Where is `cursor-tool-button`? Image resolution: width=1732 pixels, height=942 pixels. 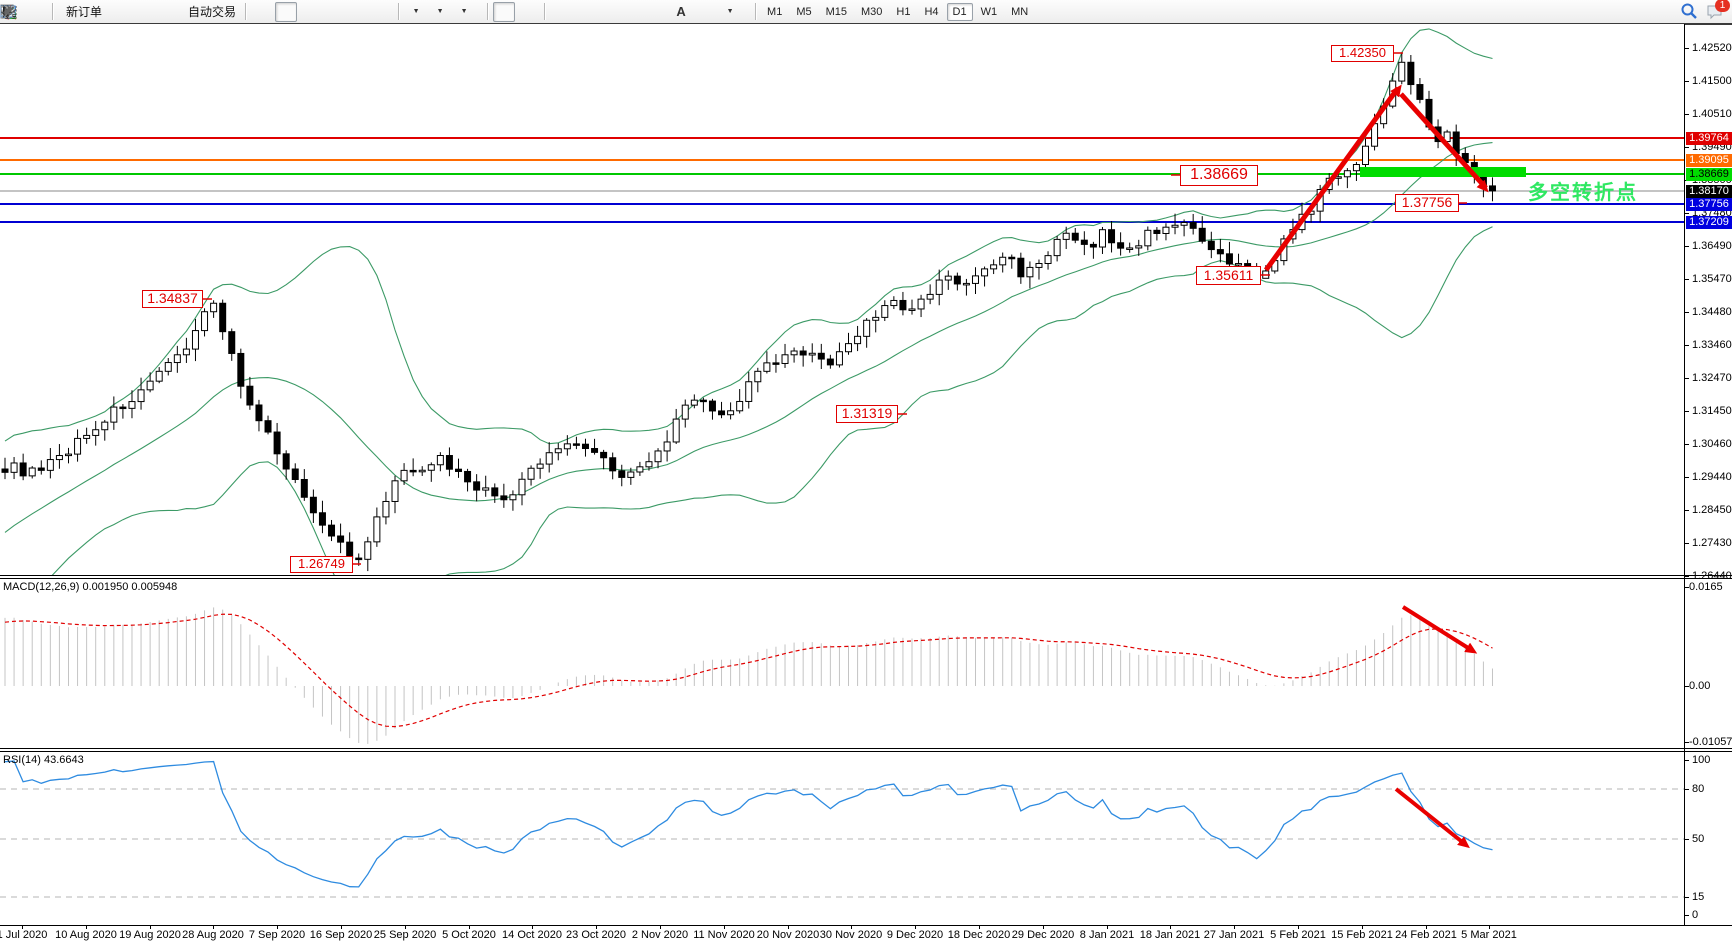 cursor-tool-button is located at coordinates (259, 11).